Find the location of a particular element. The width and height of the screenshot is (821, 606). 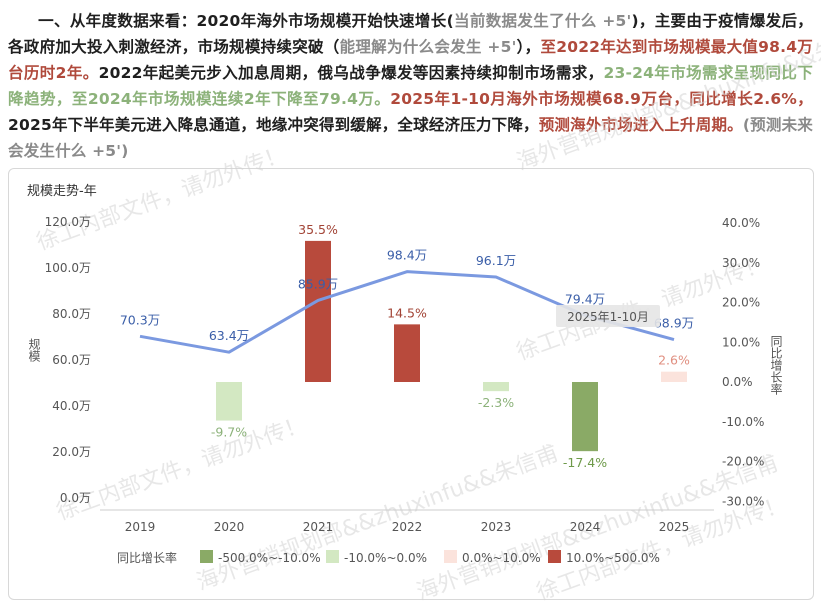

left-axis-tick: 100.0万 is located at coordinates (68, 268).